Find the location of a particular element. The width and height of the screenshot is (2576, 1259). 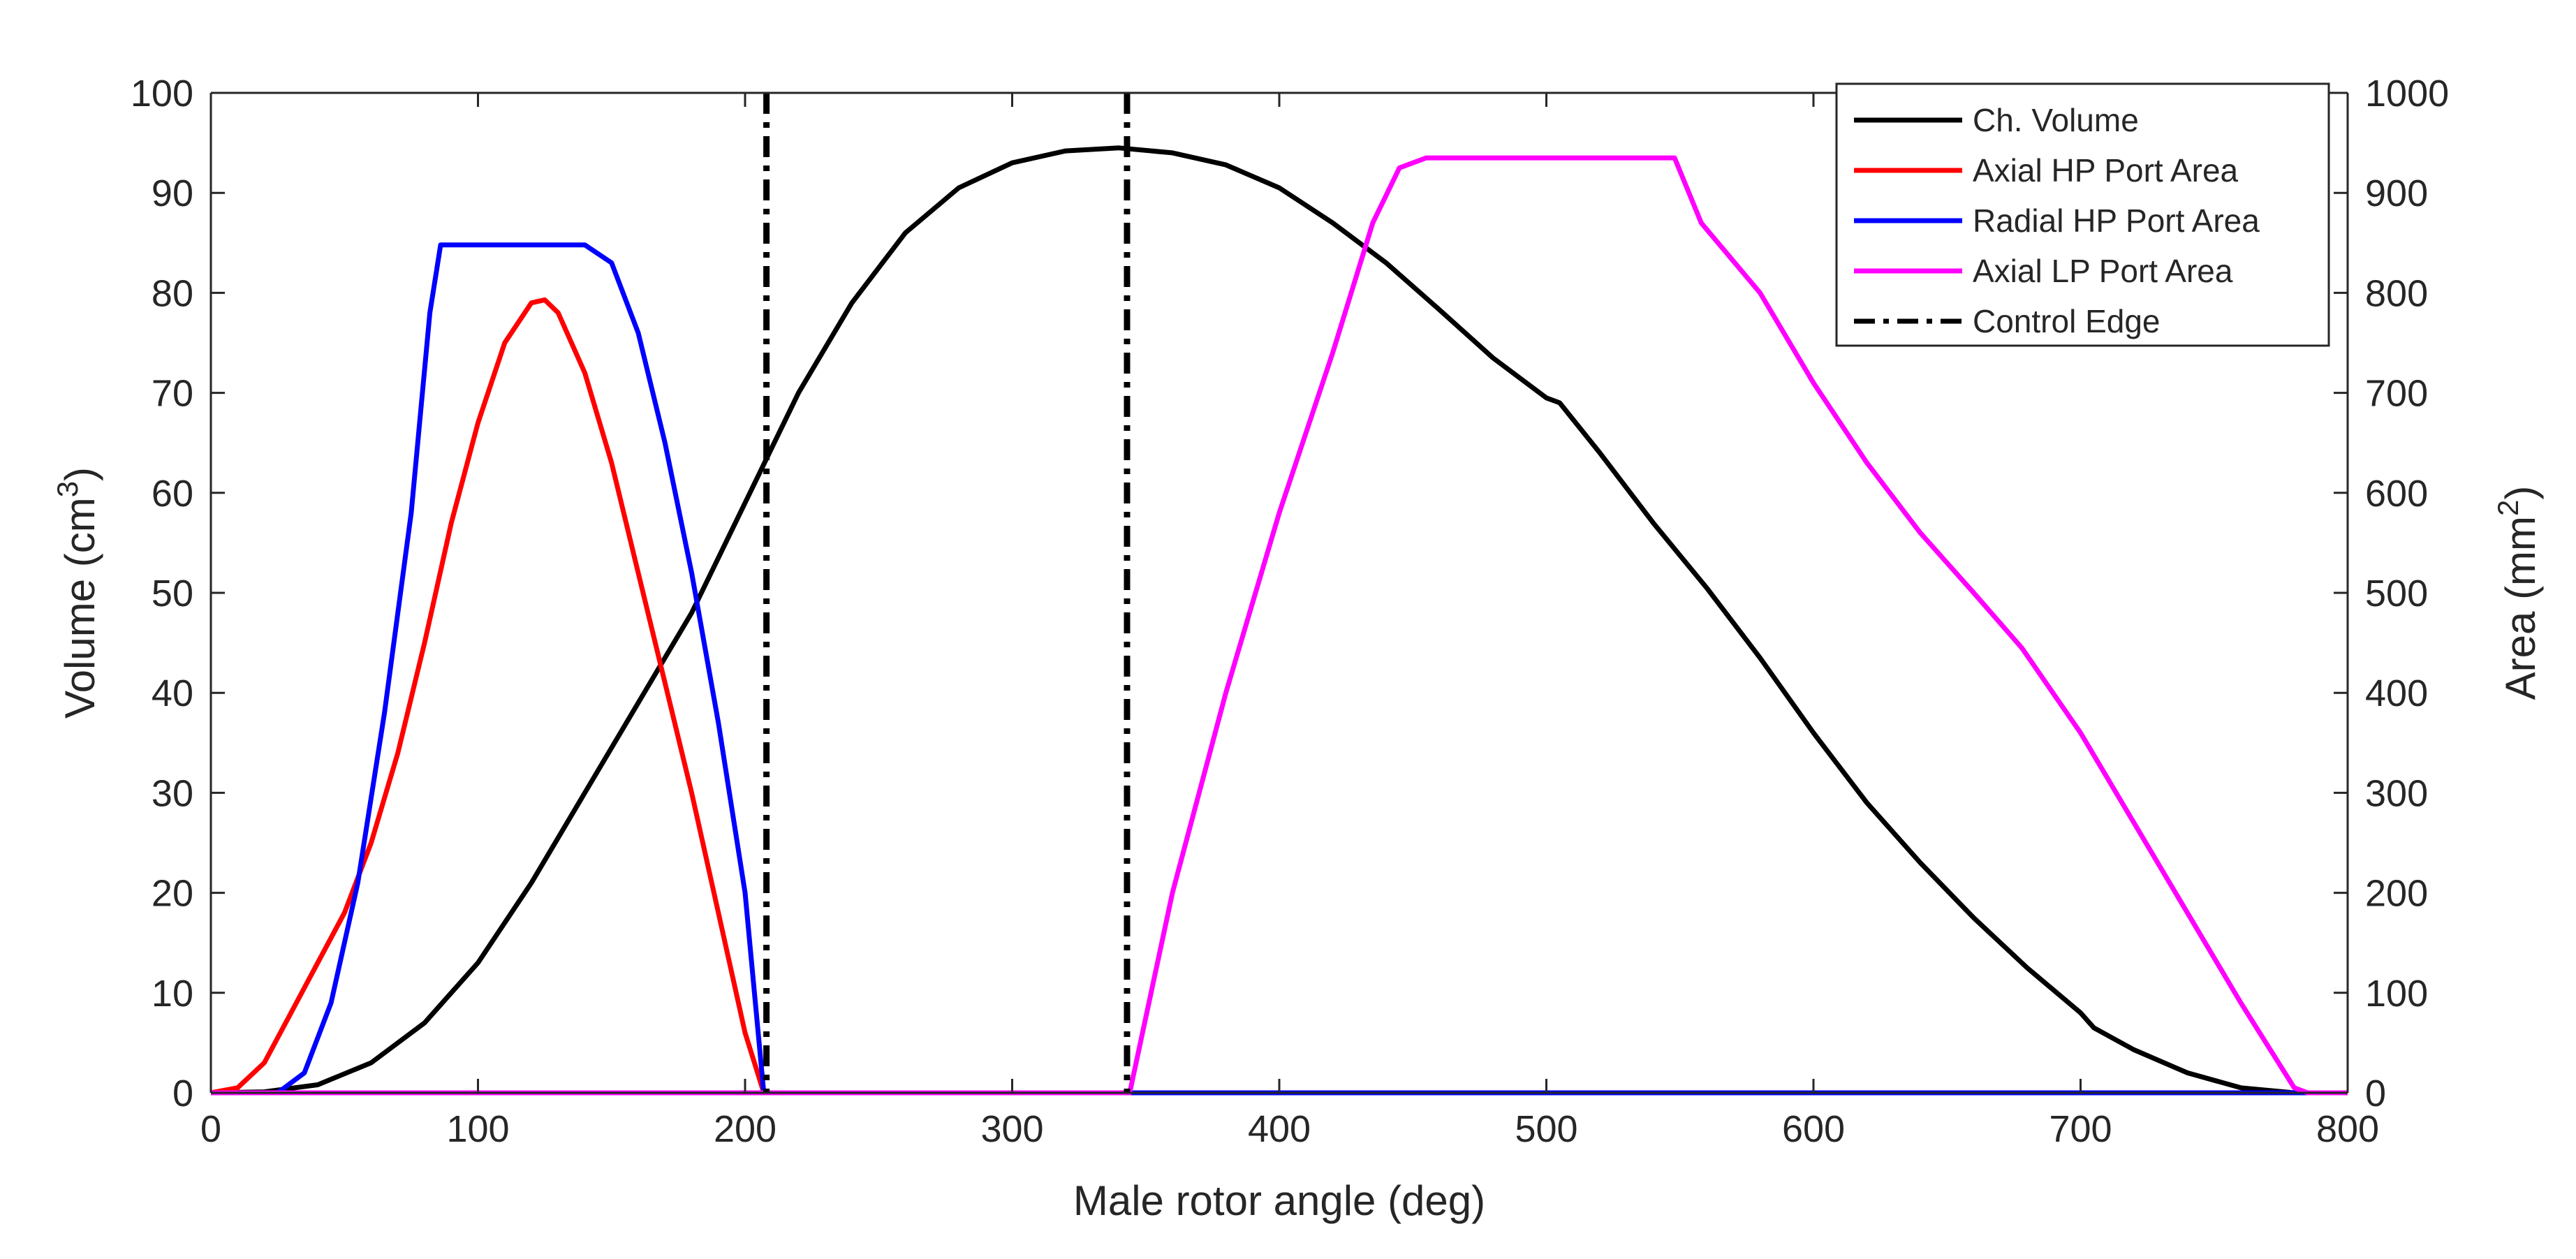

legend-label-axial-hp-port-area: Axial HP Port Area is located at coordinates (2106, 171).